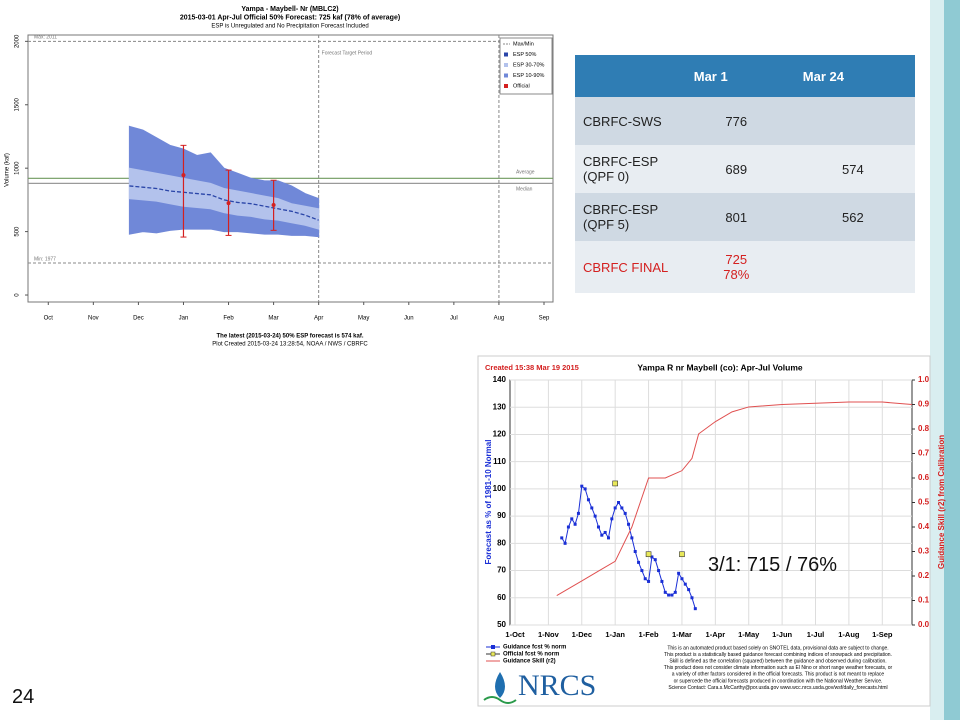  What do you see at coordinates (736, 274) in the screenshot?
I see `cell-line: 78%` at bounding box center [736, 274].